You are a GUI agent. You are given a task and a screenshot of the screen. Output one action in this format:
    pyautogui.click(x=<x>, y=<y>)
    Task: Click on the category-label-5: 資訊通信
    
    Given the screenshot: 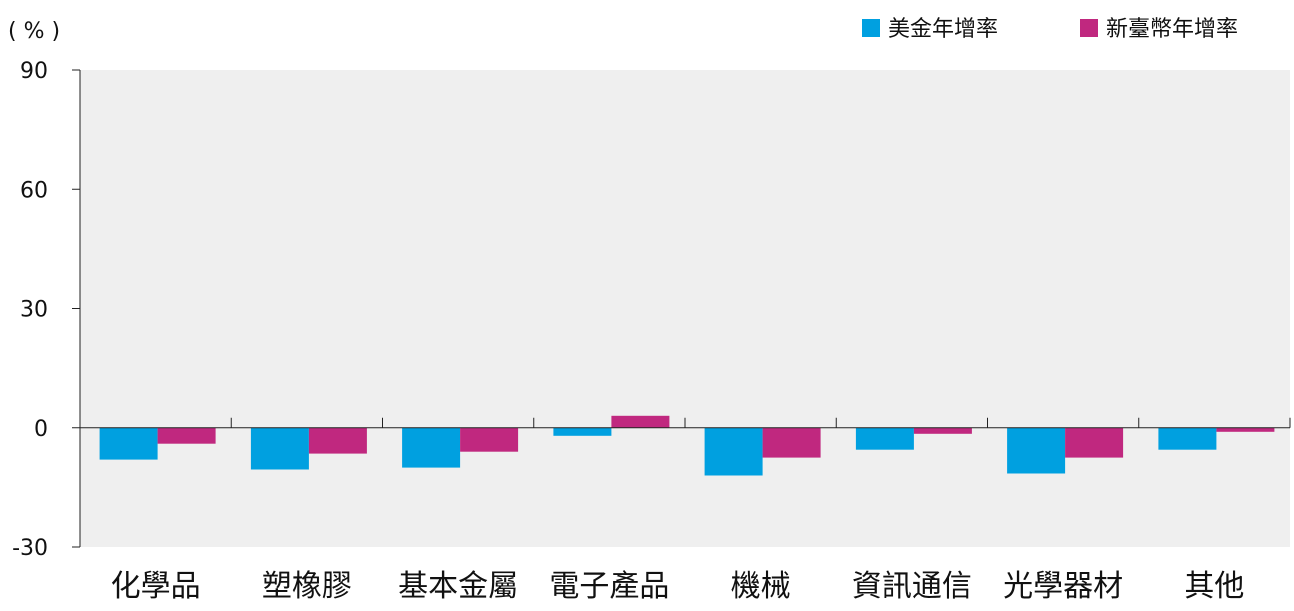 What is the action you would take?
    pyautogui.click(x=912, y=586)
    